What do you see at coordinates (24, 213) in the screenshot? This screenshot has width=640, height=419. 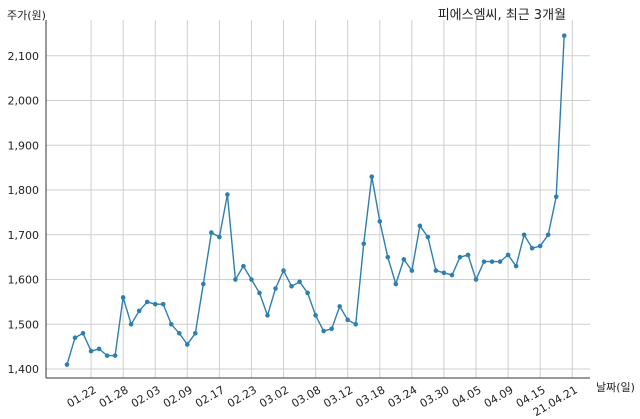 I see `y-tick-labels: 1,400 1,500 1,600 1,700 1,800 1,900 2,000 2,100` at bounding box center [24, 213].